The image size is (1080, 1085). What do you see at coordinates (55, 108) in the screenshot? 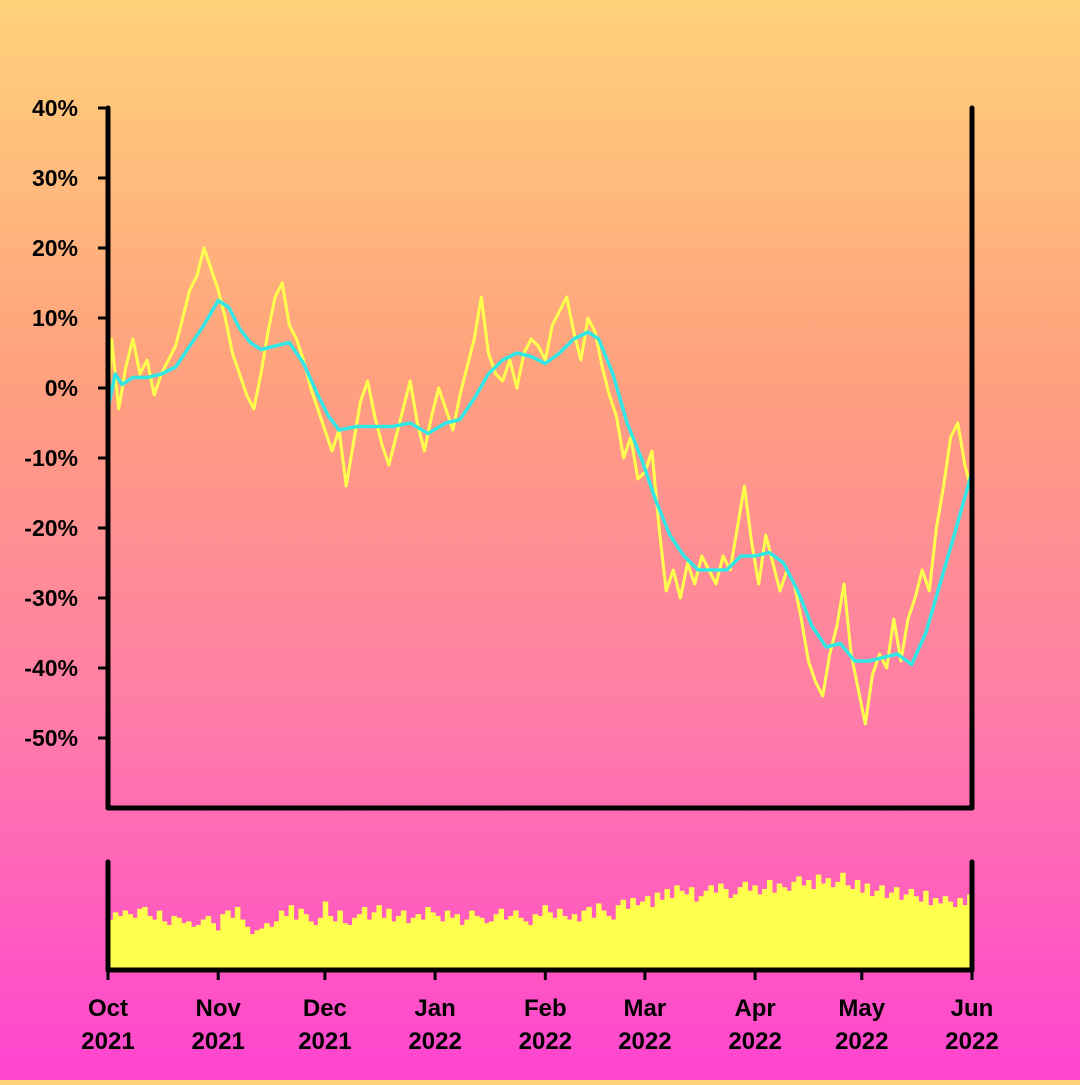
I see `y-tick-label: 40%` at bounding box center [55, 108].